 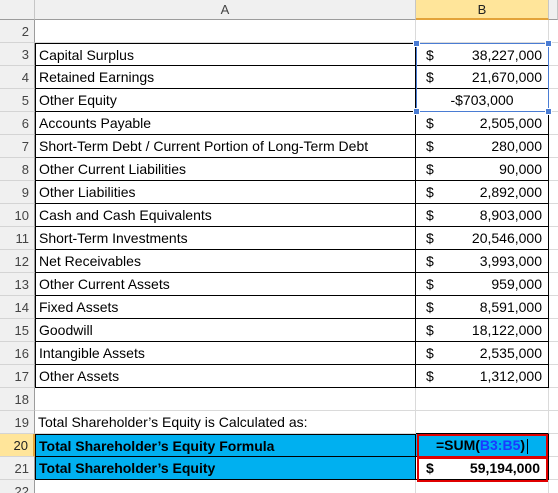 What do you see at coordinates (17, 169) in the screenshot?
I see `row-header: 8` at bounding box center [17, 169].